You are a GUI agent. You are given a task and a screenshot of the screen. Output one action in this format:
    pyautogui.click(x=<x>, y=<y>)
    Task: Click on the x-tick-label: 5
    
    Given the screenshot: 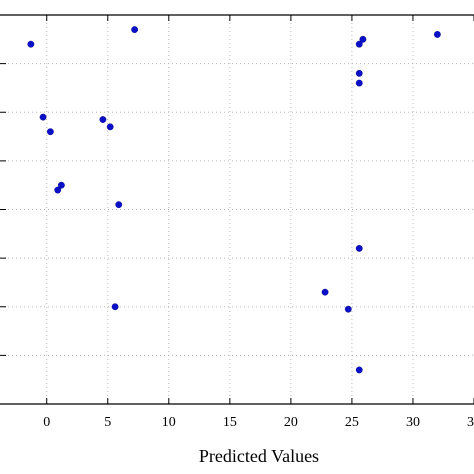 What is the action you would take?
    pyautogui.click(x=107, y=422)
    